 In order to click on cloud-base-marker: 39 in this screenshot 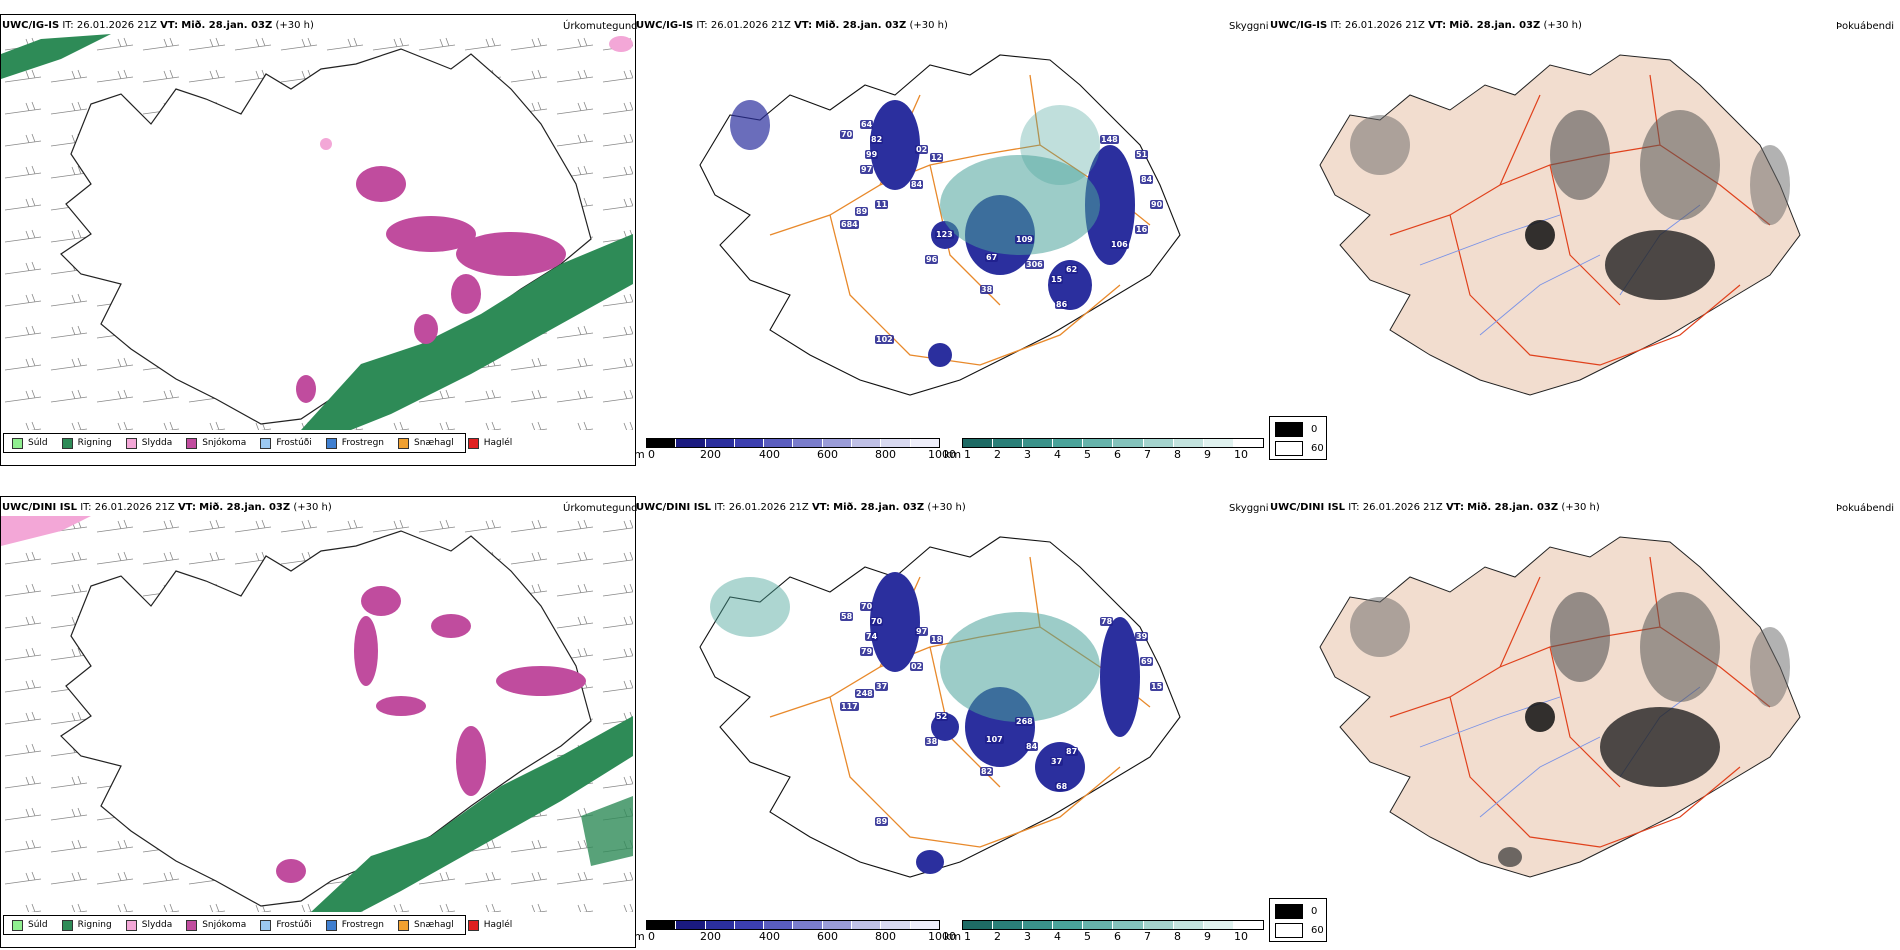, I will do `click(1142, 636)`.